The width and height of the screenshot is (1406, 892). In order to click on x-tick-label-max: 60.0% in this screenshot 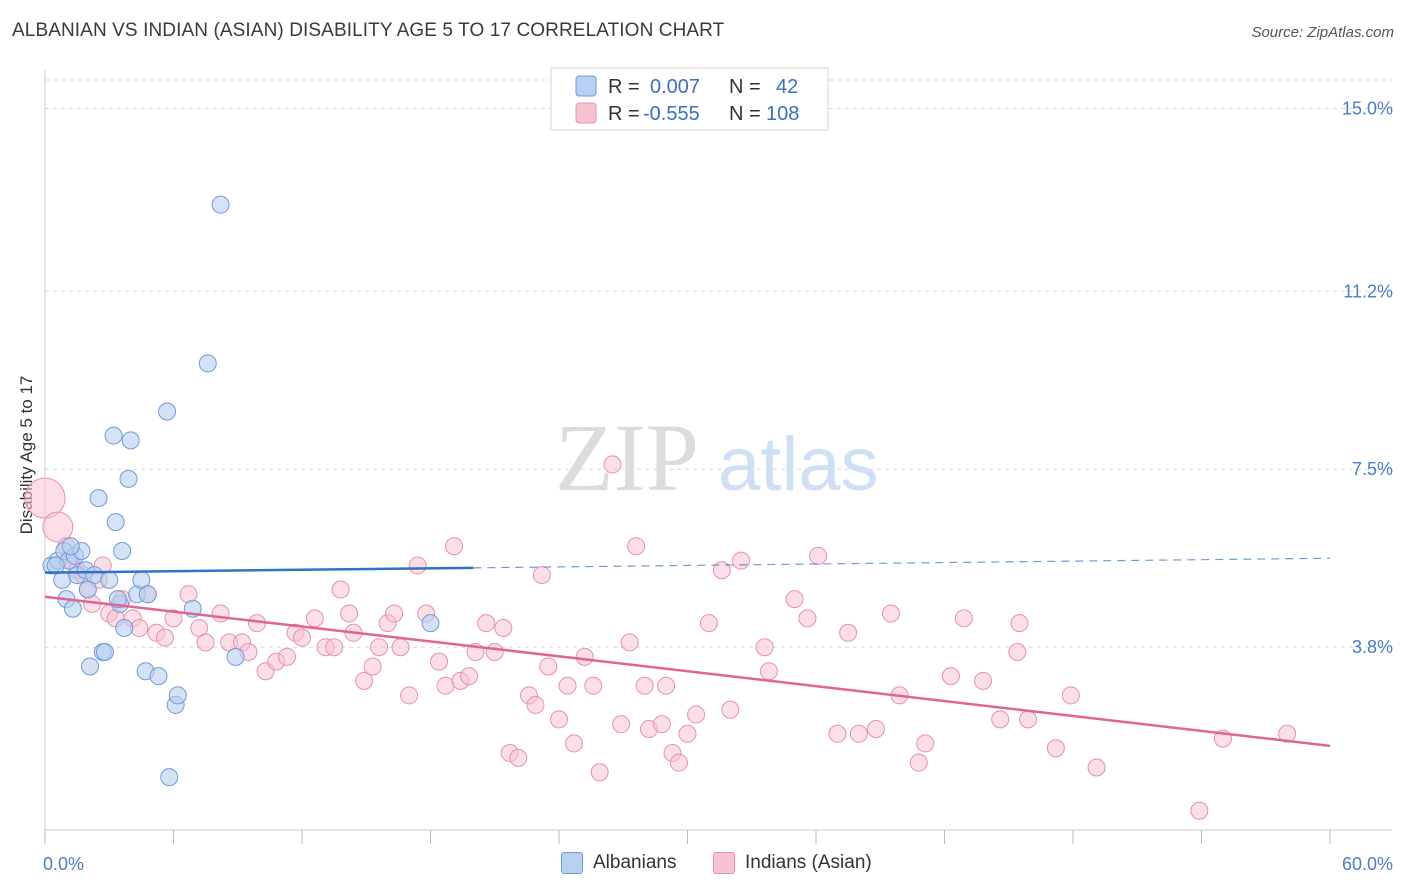, I will do `click(1367, 864)`.